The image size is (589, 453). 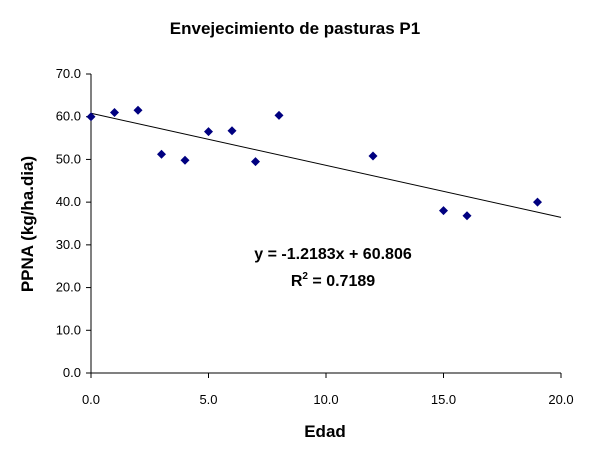 I want to click on x-tick-label: 20.0, so click(x=560, y=399).